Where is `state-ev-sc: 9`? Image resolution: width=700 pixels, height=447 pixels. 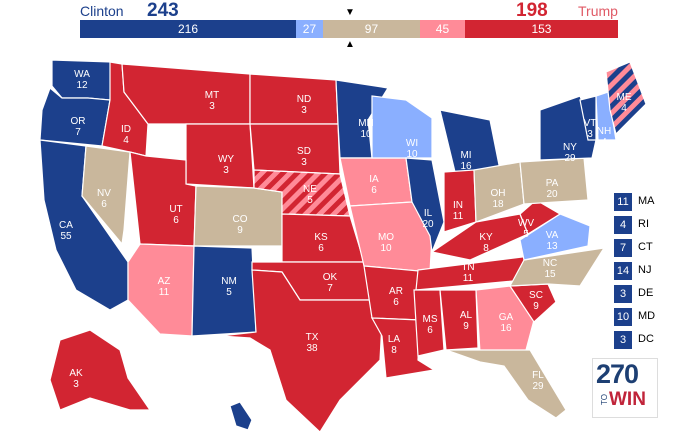
state-ev-sc: 9 is located at coordinates (536, 306).